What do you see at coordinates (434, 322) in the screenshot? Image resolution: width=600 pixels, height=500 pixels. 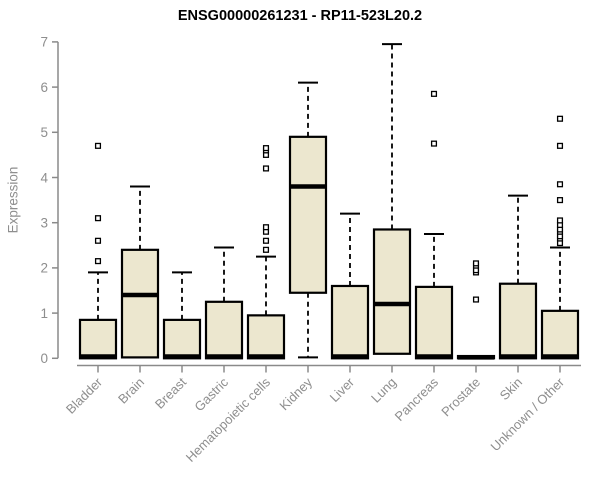 I see `box-pancreas` at bounding box center [434, 322].